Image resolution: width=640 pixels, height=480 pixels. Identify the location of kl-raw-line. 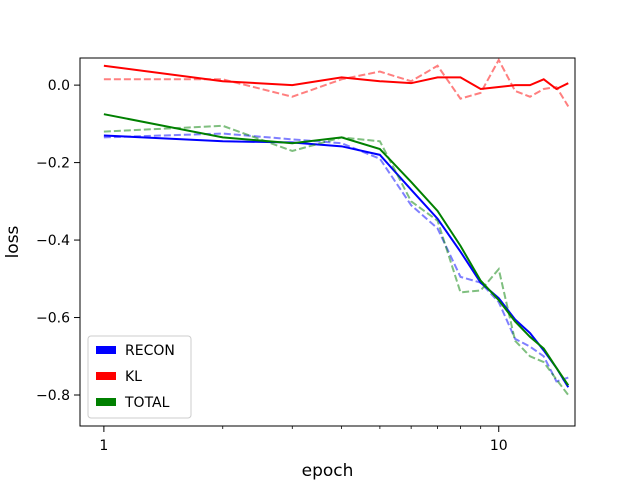
(336, 82).